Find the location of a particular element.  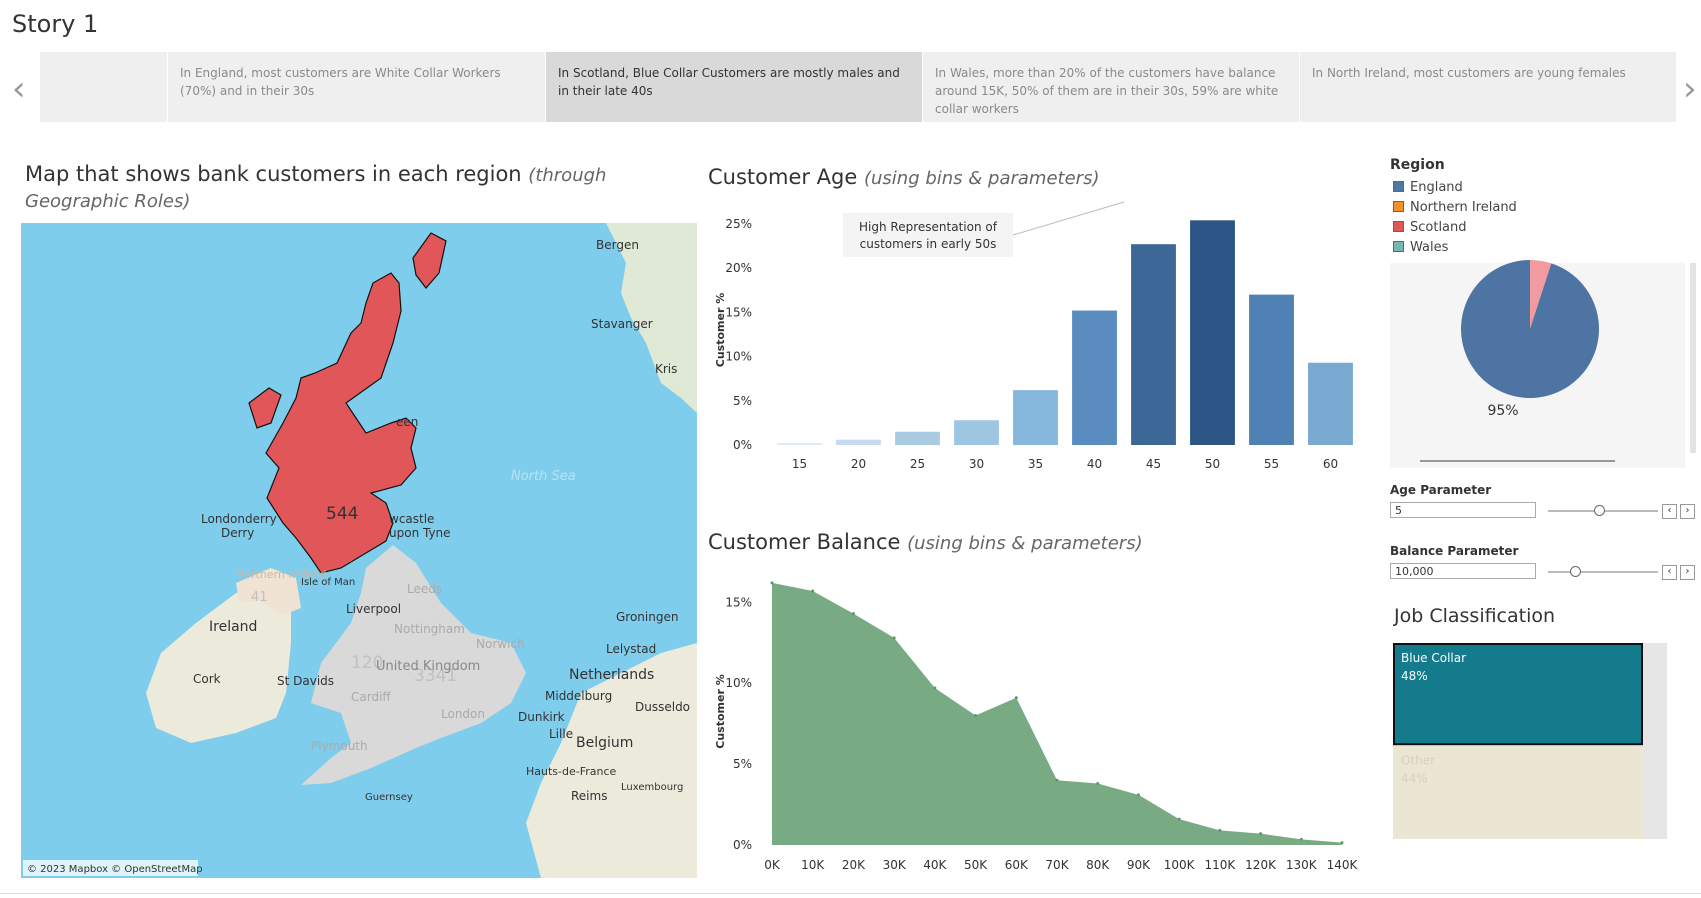

annotation-line-2: customers in early 50s is located at coordinates (928, 244).